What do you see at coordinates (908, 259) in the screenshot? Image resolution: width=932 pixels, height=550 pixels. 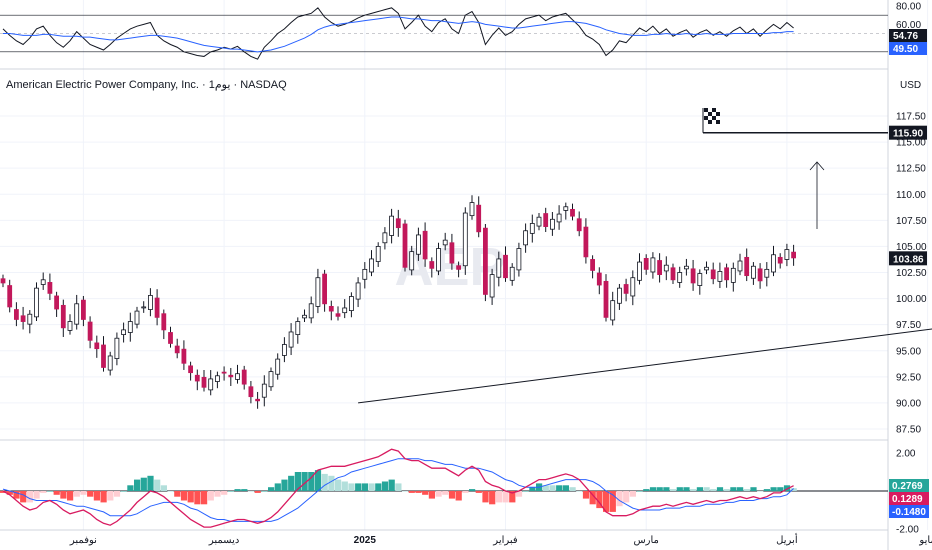 I see `last-price-tag-text: 103.86` at bounding box center [908, 259].